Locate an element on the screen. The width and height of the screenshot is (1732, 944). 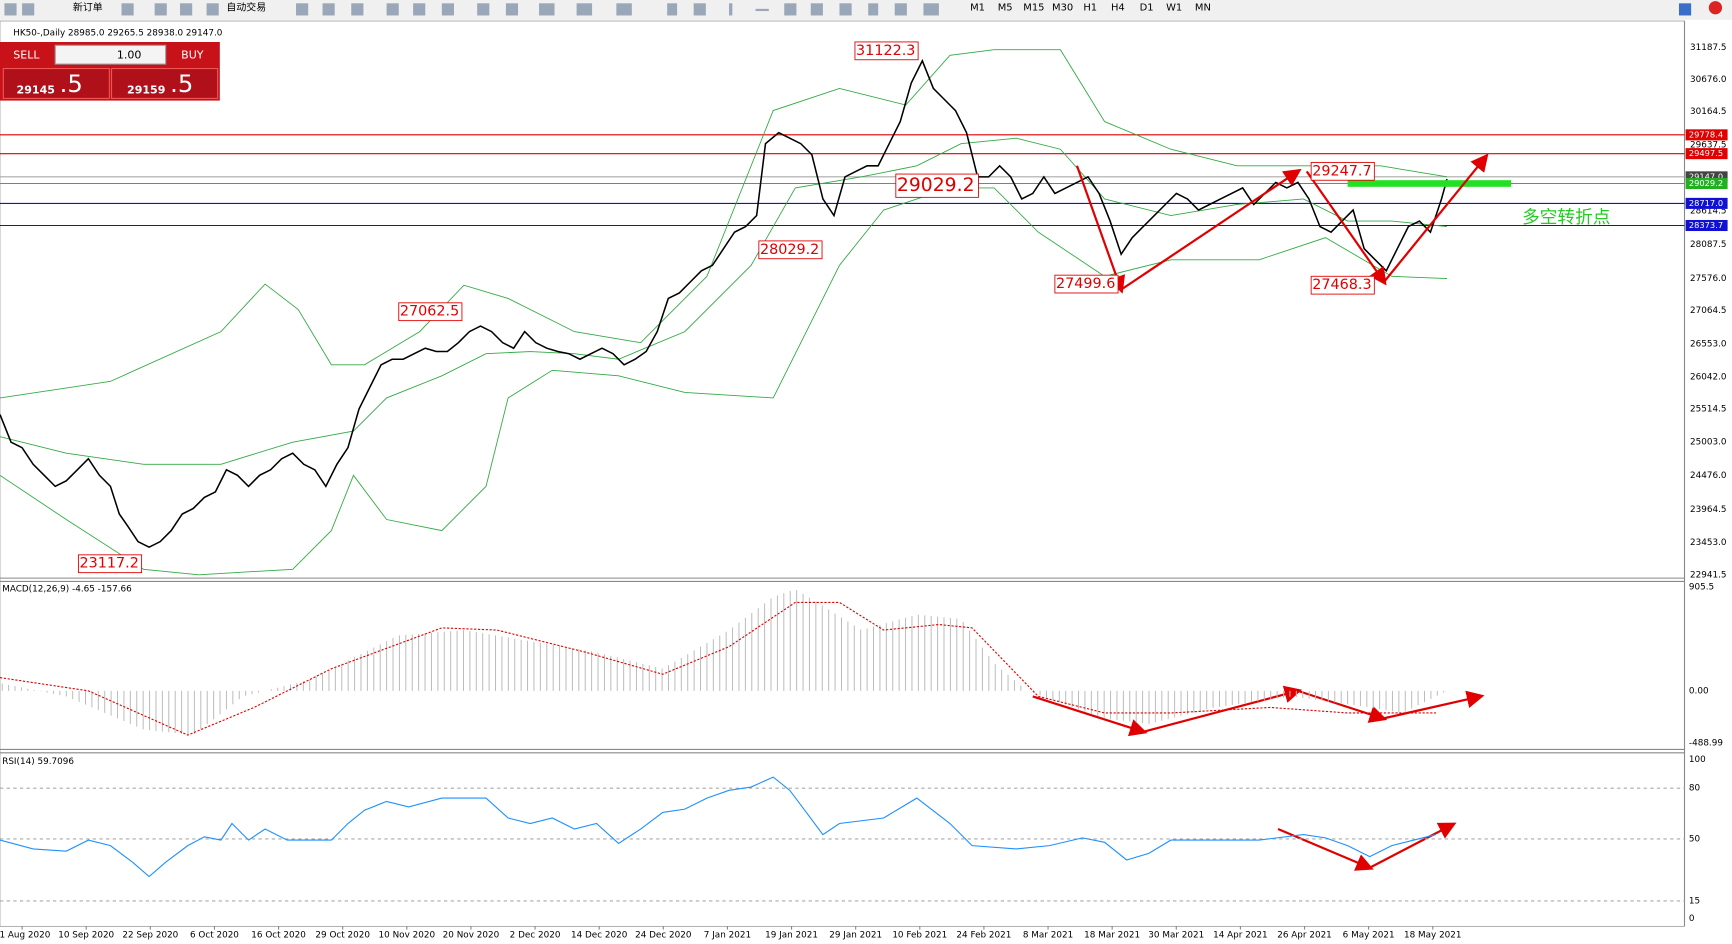
rsi-axis-label: 100 is located at coordinates (1697, 760).